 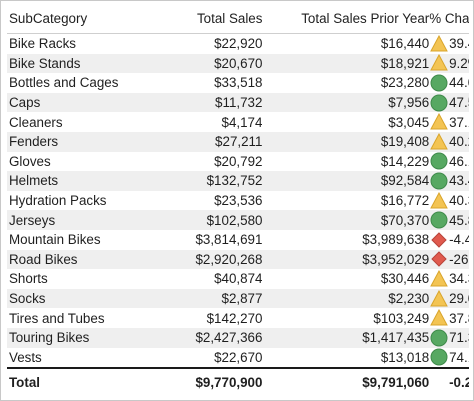 I want to click on cell-total-sales: $2,877, so click(x=211, y=298).